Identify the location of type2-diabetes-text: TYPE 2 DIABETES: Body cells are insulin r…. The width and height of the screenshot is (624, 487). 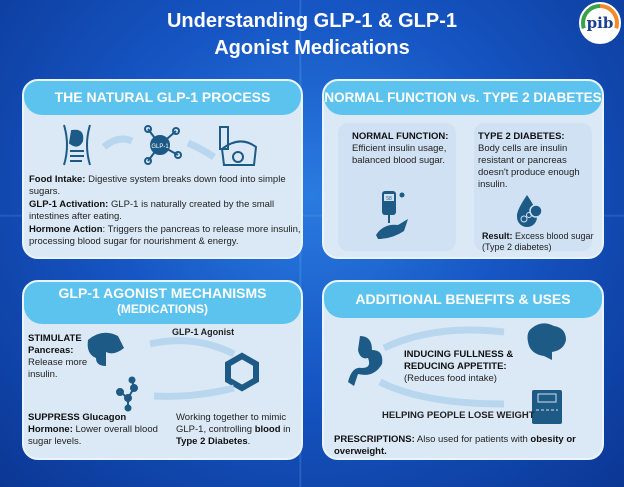
(529, 160).